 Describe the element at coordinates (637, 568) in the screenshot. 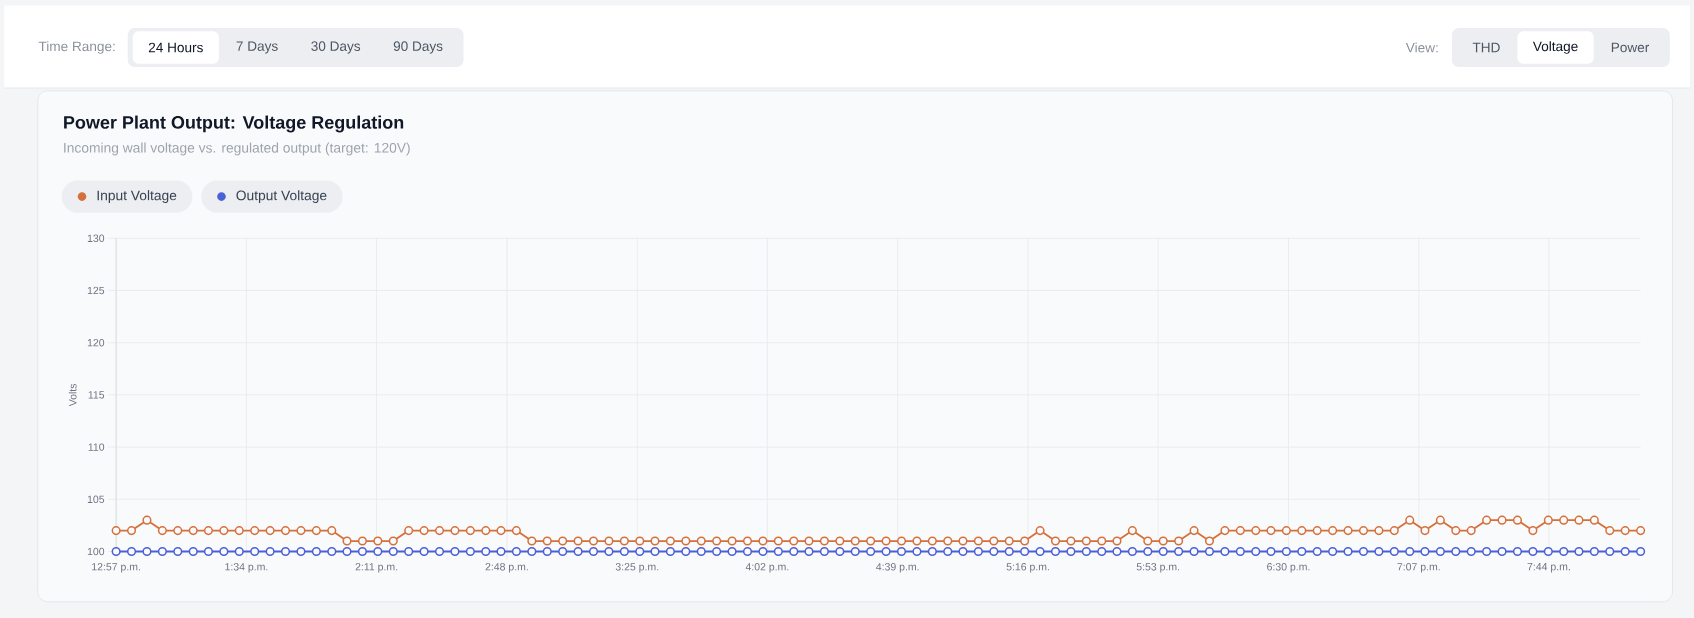

I see `x-tick-label: 3:25 p.m.` at that location.